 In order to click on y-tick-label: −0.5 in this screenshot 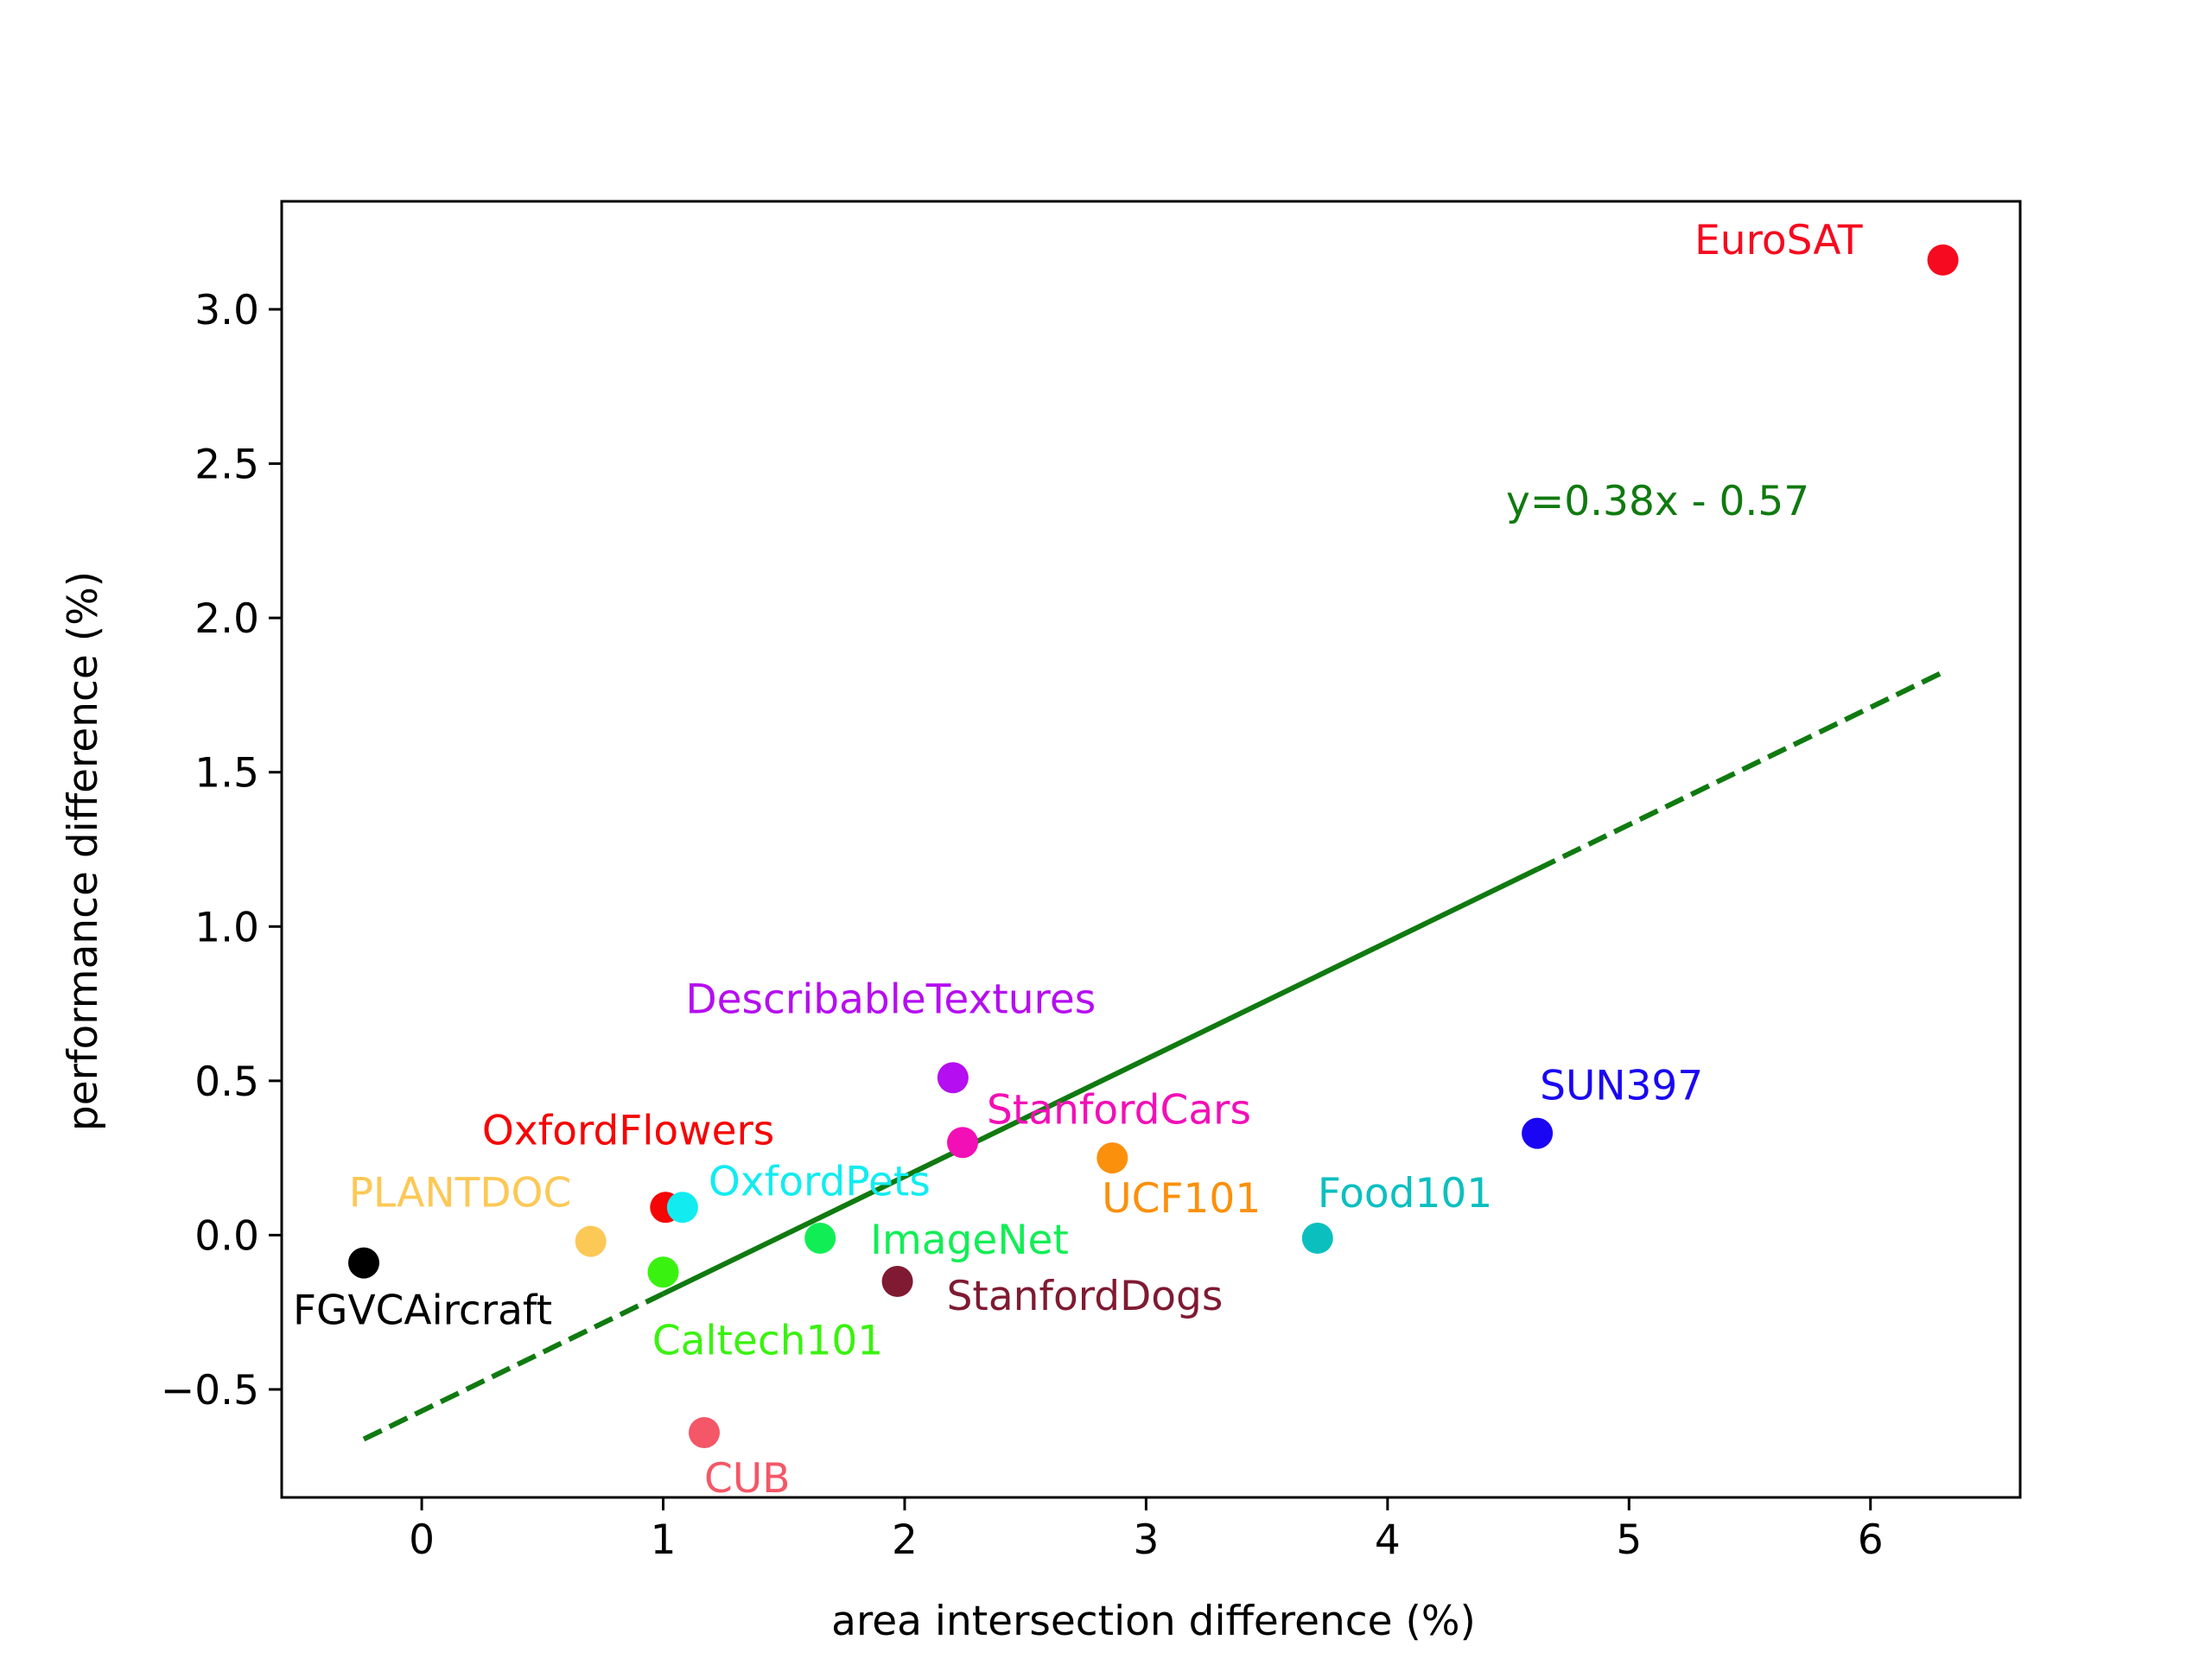, I will do `click(210, 1390)`.